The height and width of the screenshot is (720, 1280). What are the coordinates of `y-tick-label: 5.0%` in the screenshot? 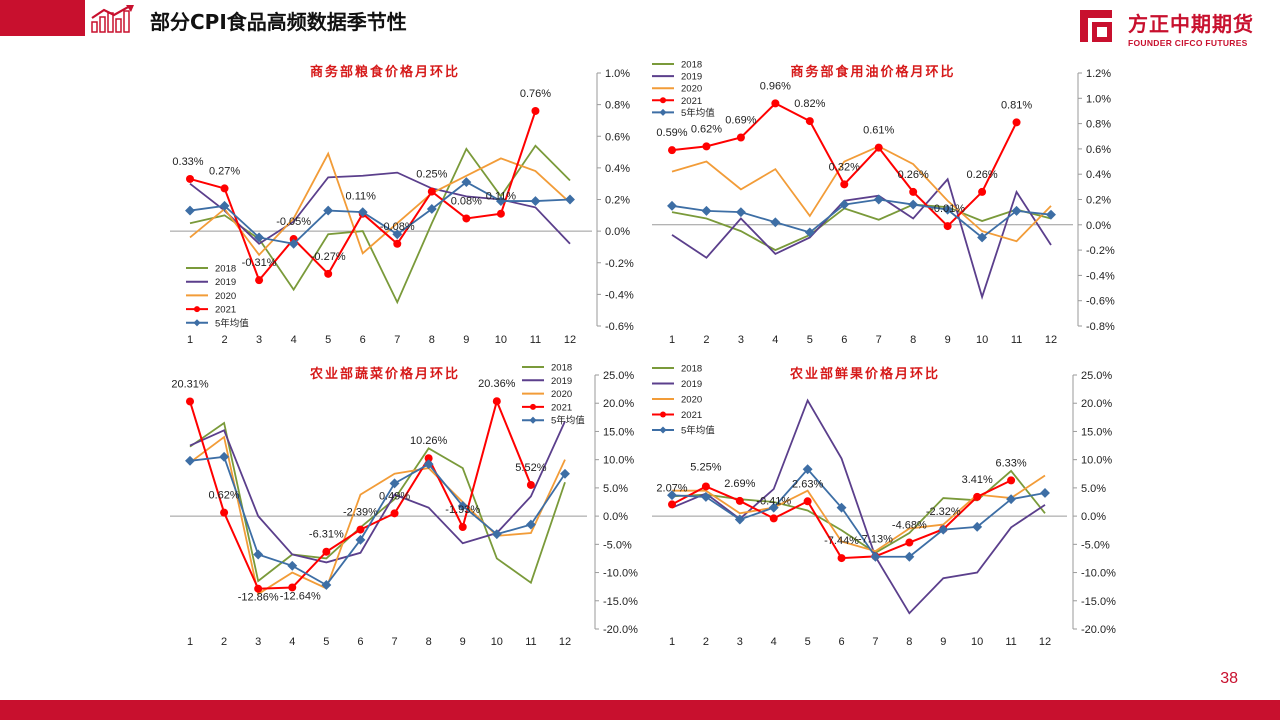 It's located at (1093, 489).